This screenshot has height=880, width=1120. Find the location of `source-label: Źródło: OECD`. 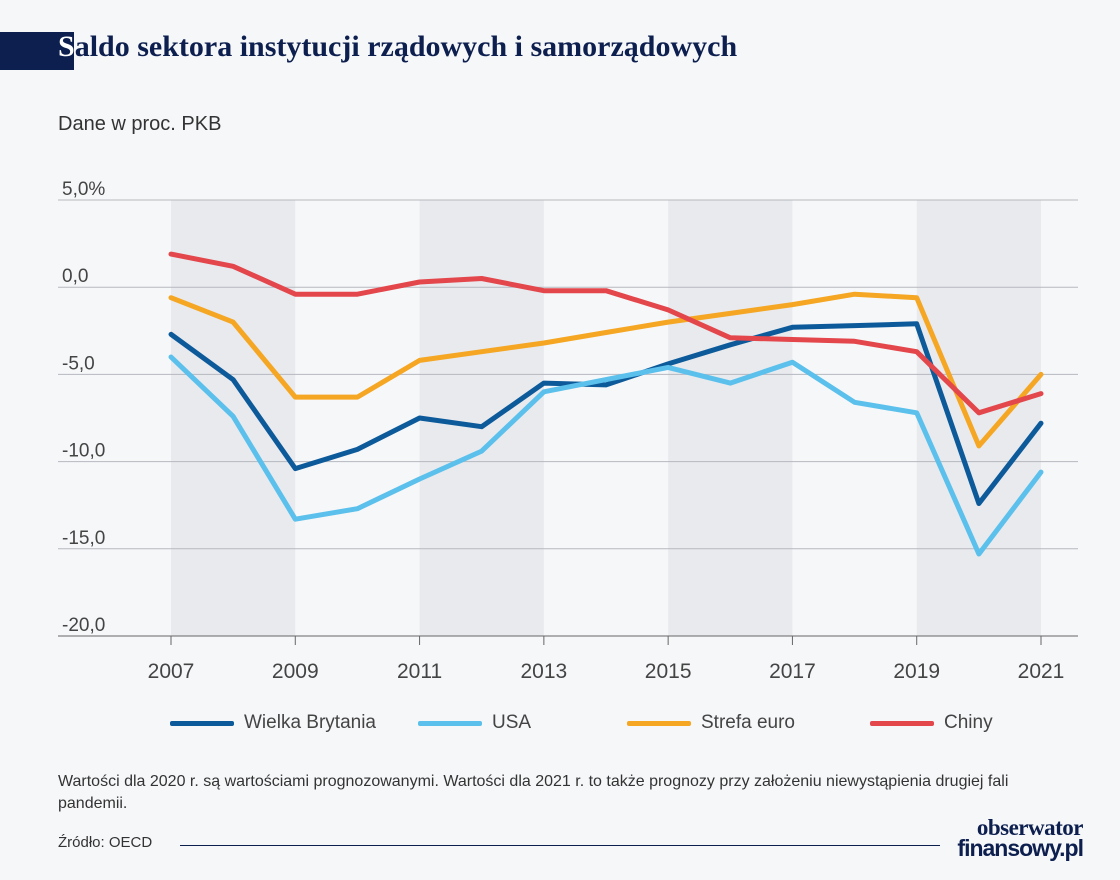

source-label: Źródło: OECD is located at coordinates (105, 842).